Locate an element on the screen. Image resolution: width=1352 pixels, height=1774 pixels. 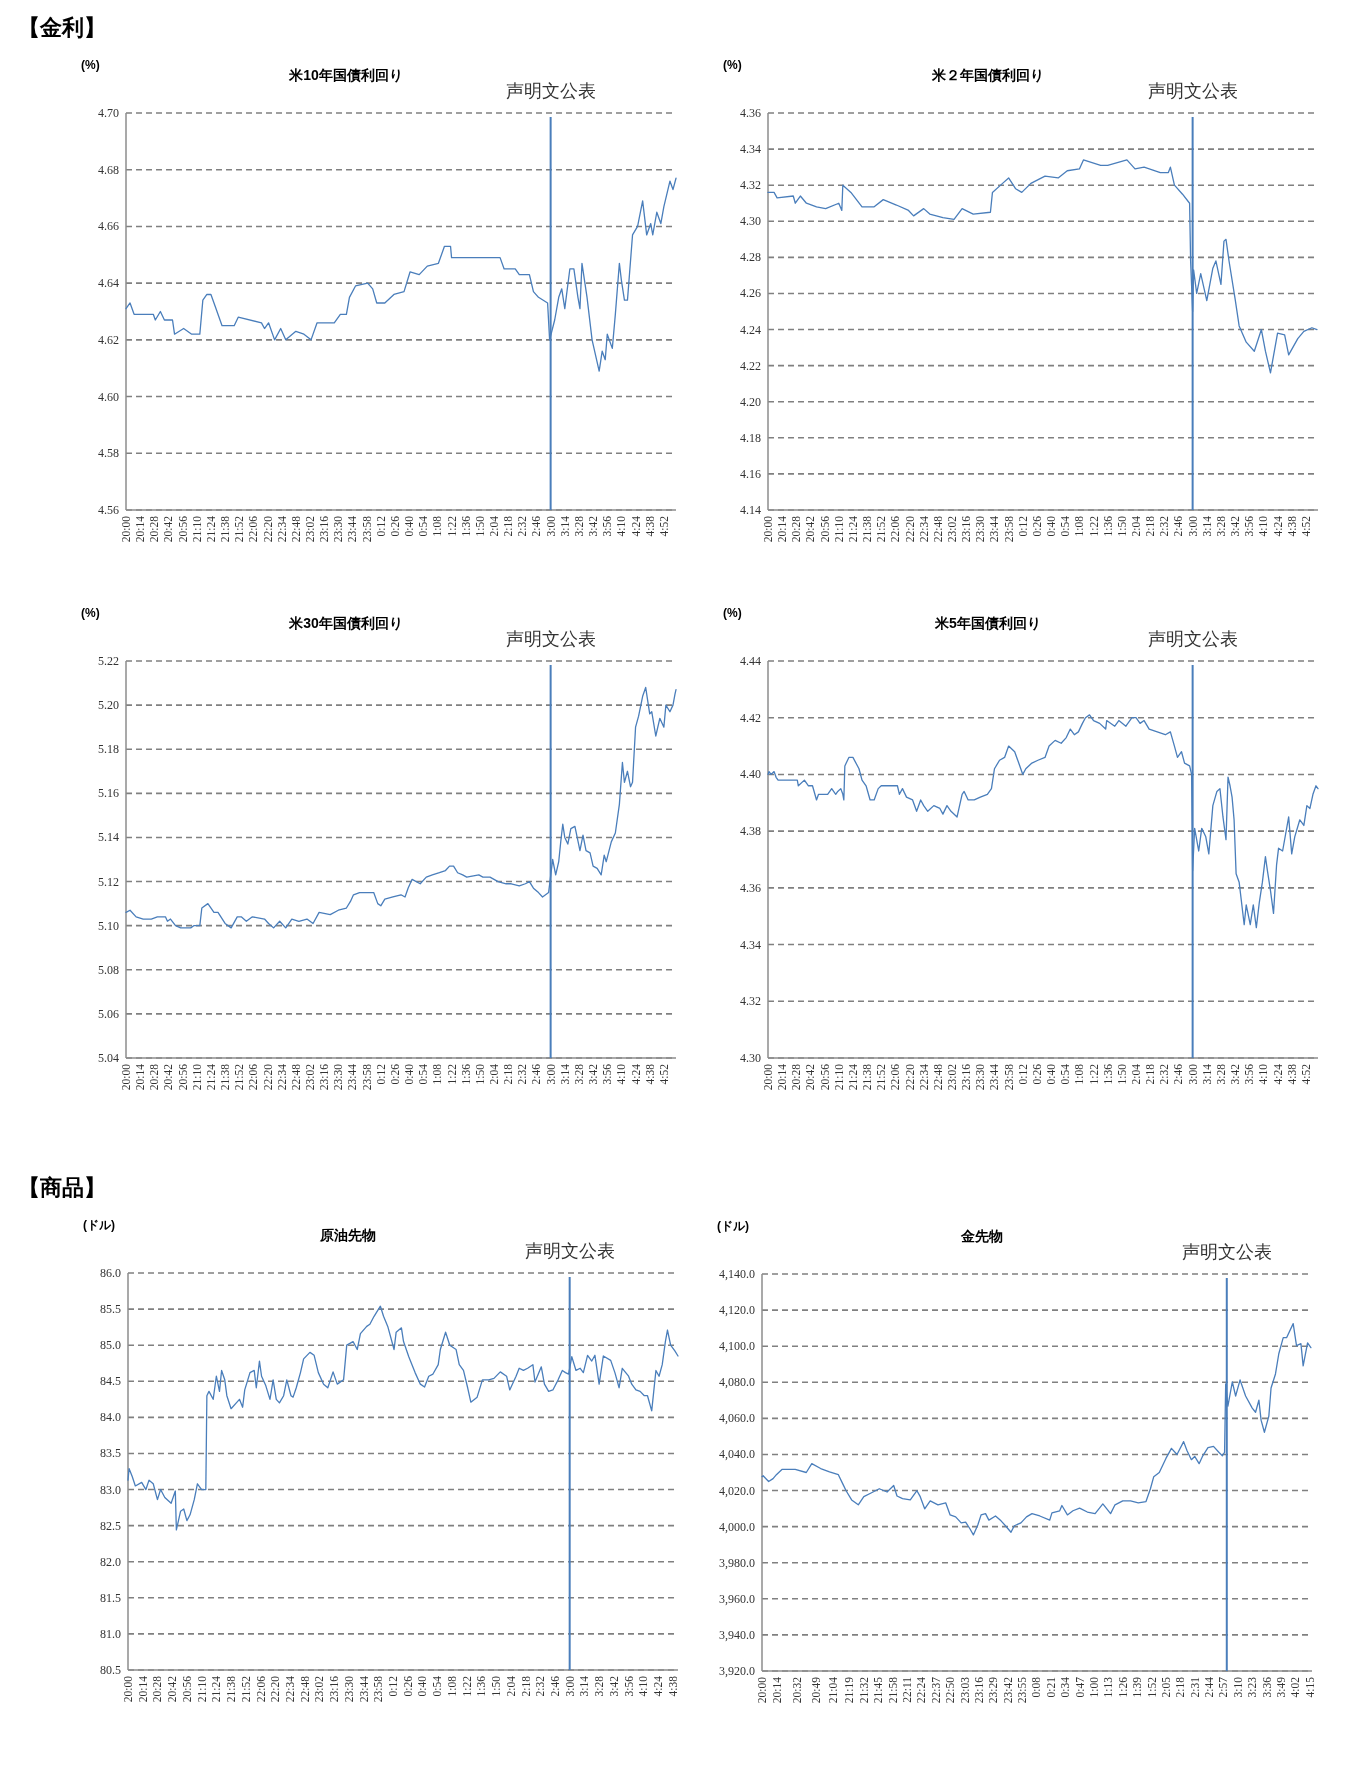
x-tick-label: 23:29 is located at coordinates (993, 1690).